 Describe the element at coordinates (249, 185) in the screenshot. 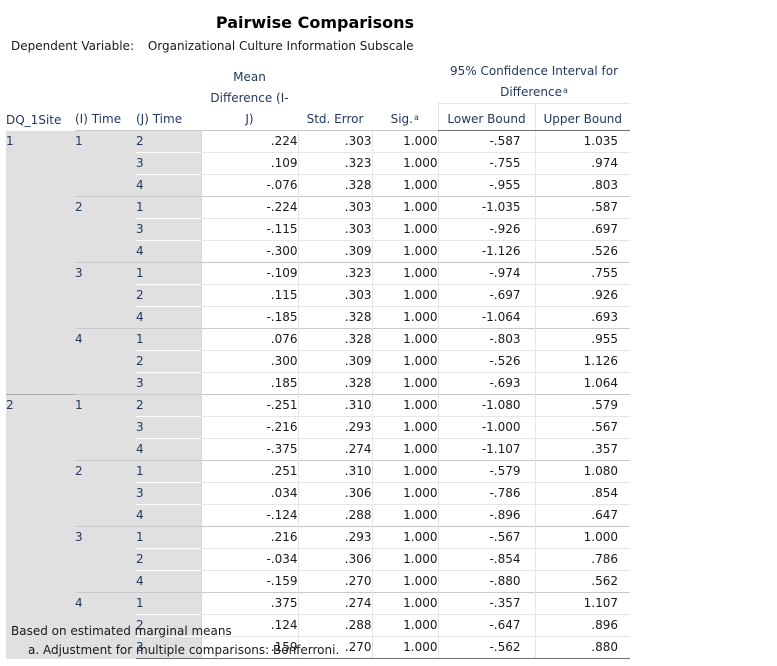

I see `mean-difference-cell: -.076` at that location.